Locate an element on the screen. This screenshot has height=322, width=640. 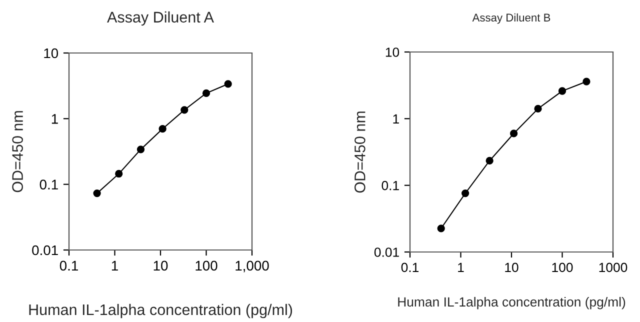
x-tick-label: 1,000 is located at coordinates (252, 266).